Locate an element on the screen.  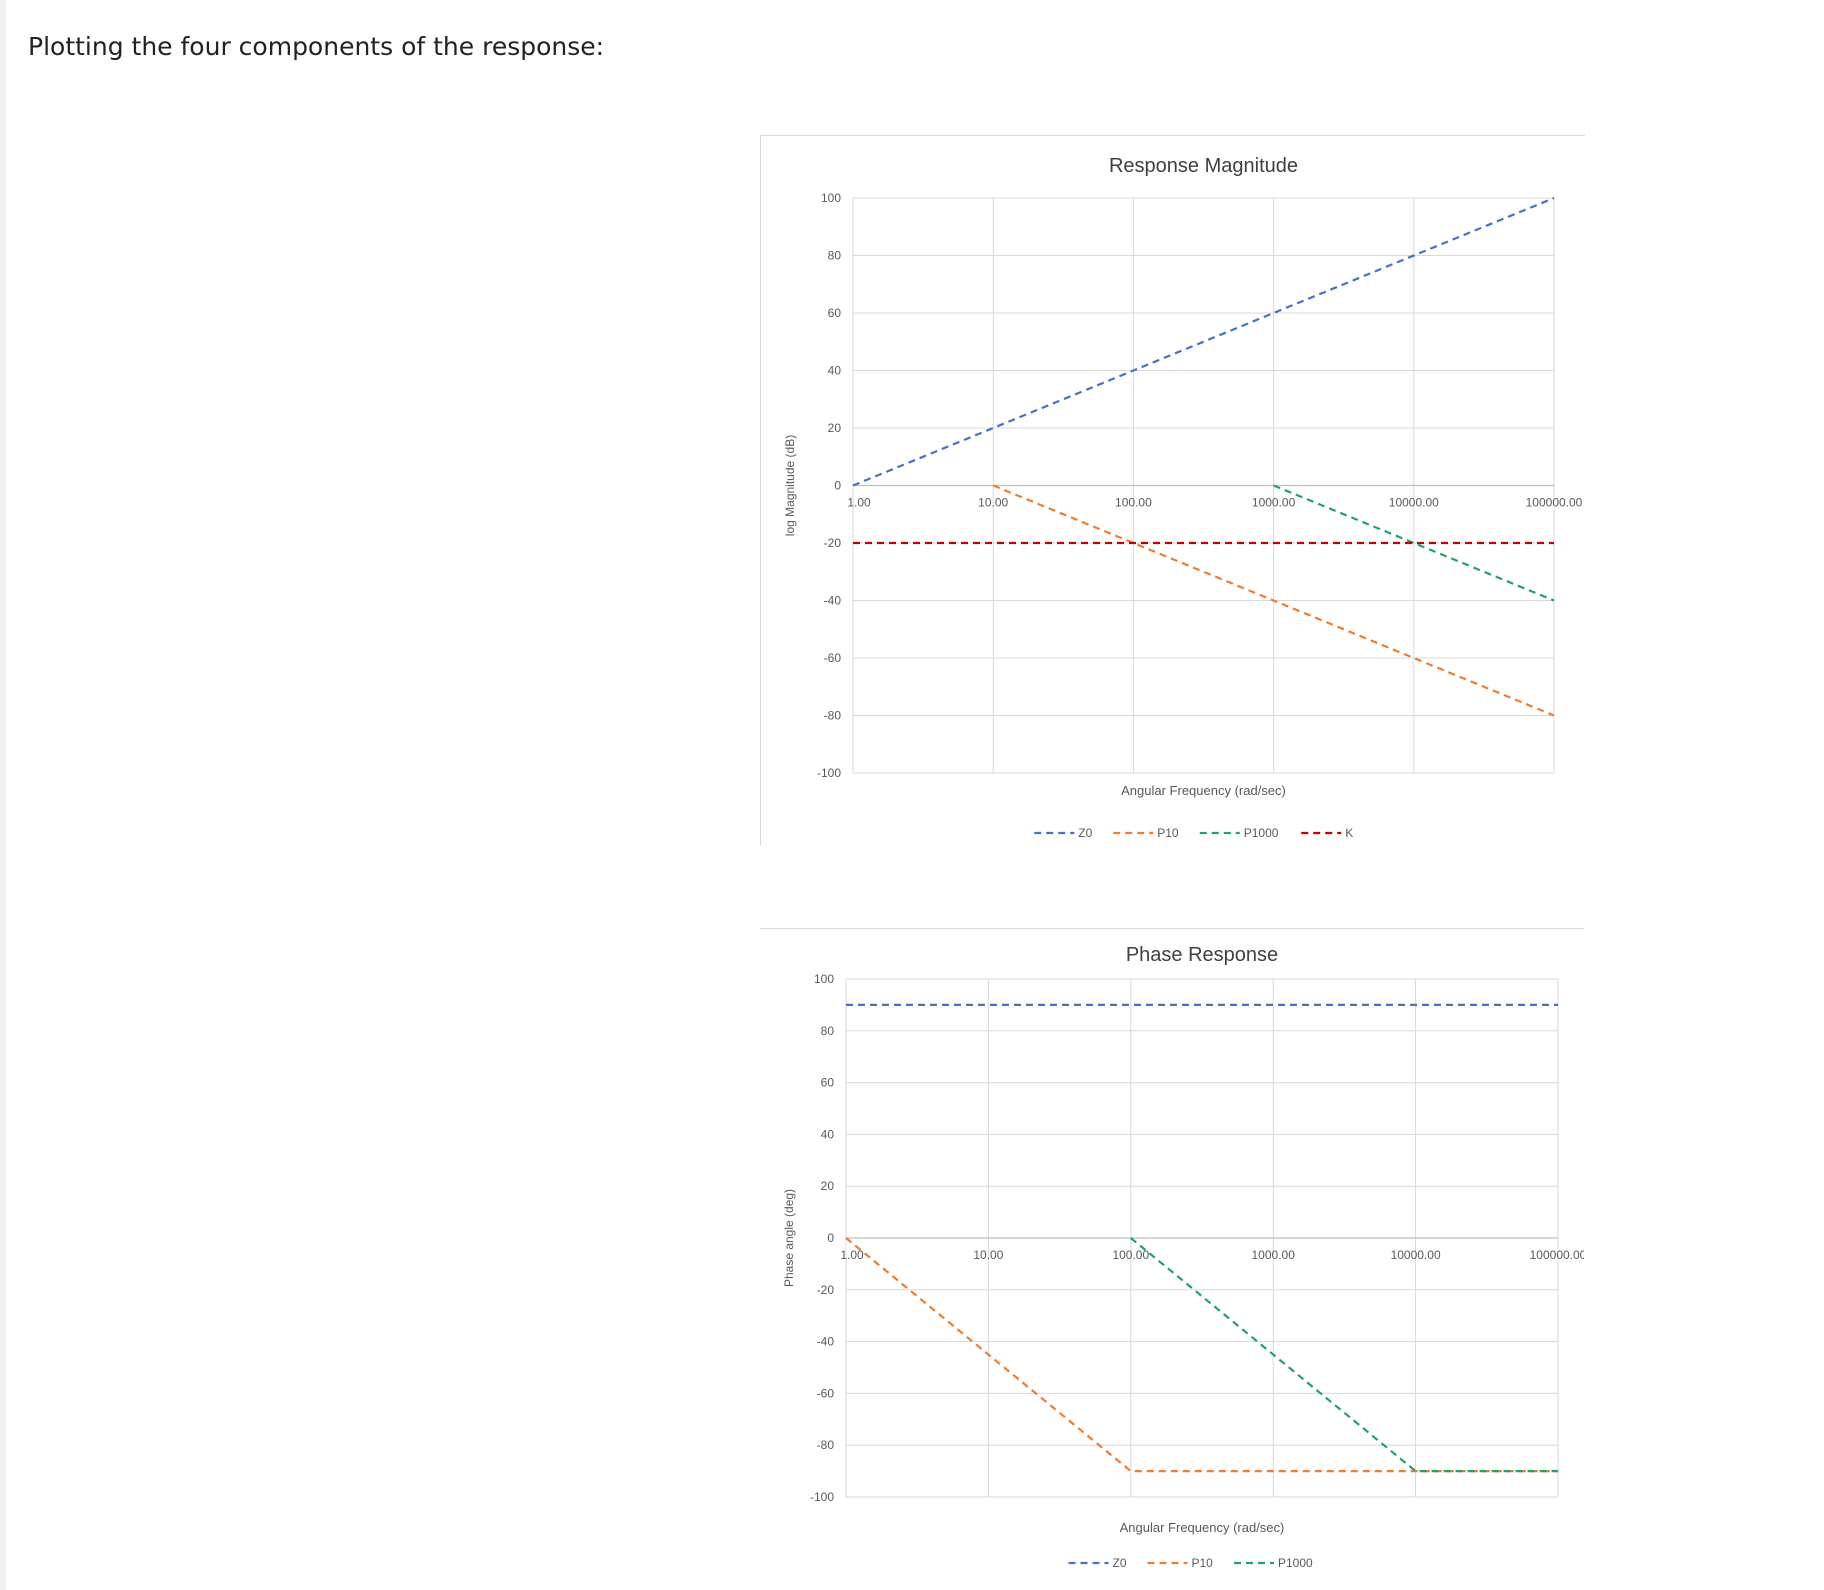
chart1-legend-label-p10: P10 is located at coordinates (1203, 1563).